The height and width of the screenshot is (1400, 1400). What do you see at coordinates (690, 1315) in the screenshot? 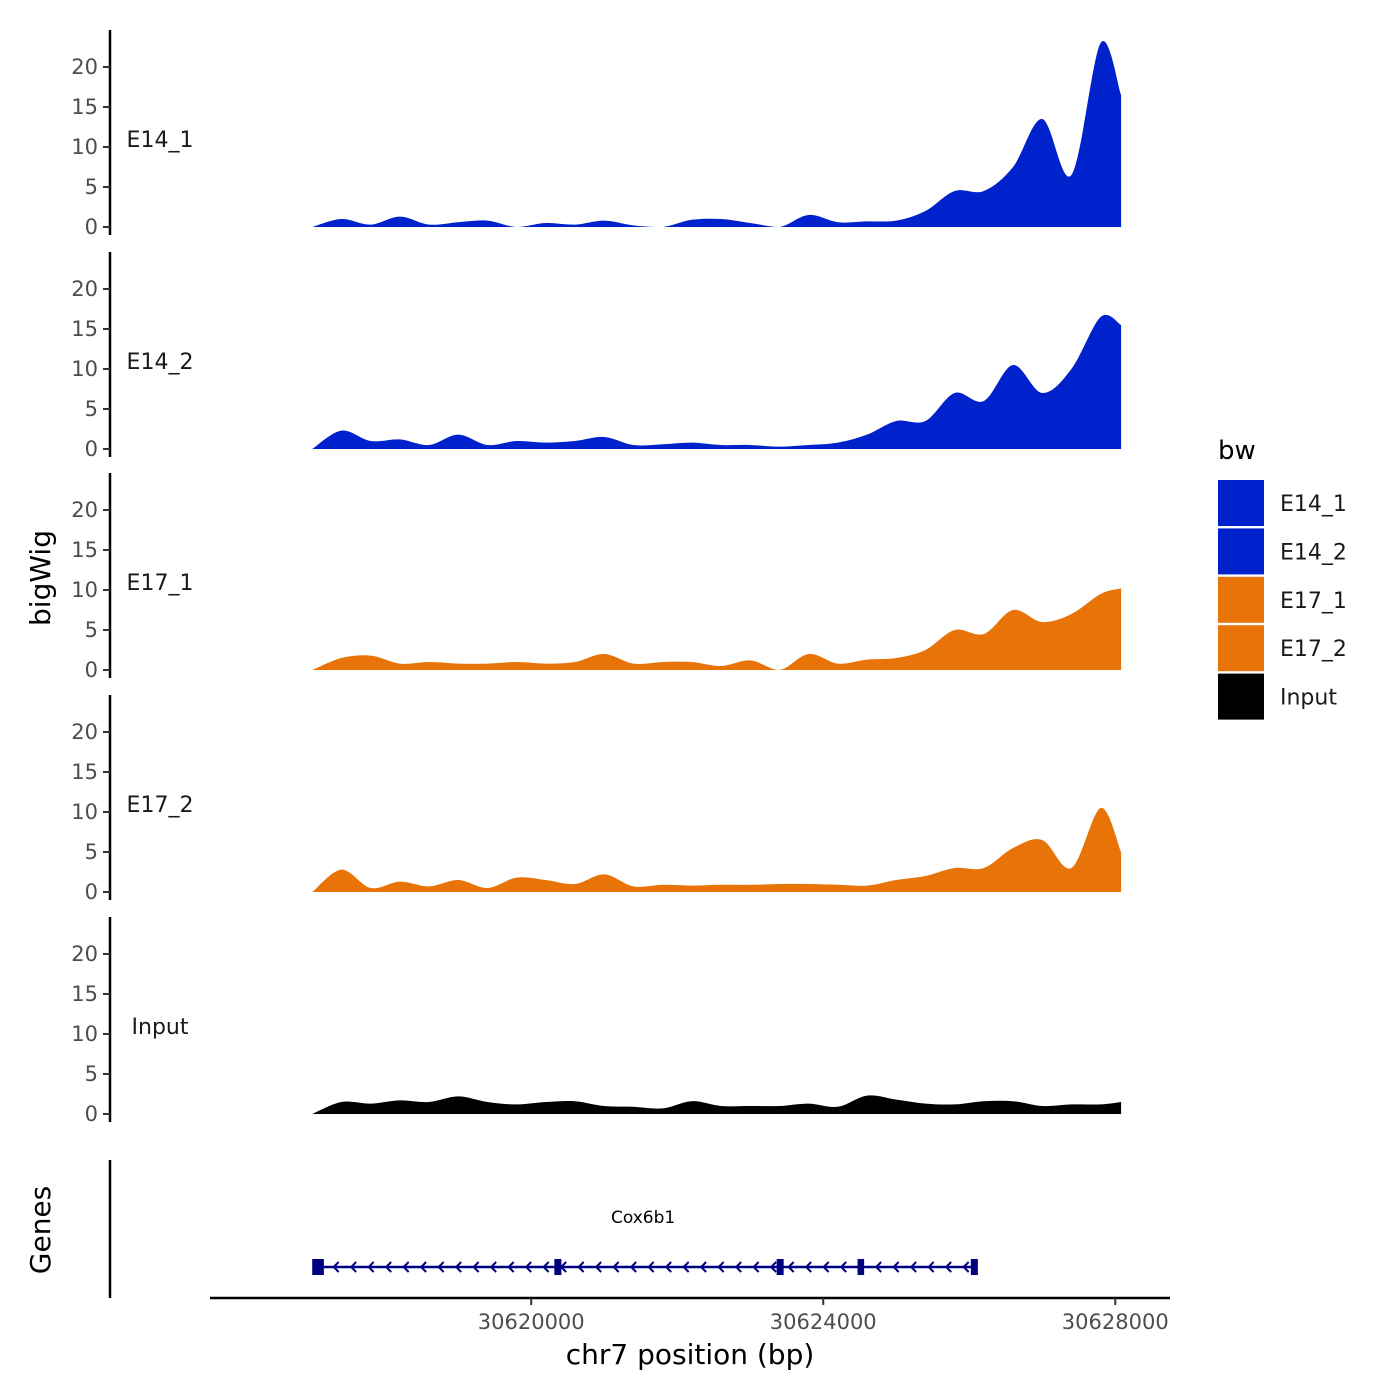
I see `x-axis: 30620000 30624000 30628000` at bounding box center [690, 1315].